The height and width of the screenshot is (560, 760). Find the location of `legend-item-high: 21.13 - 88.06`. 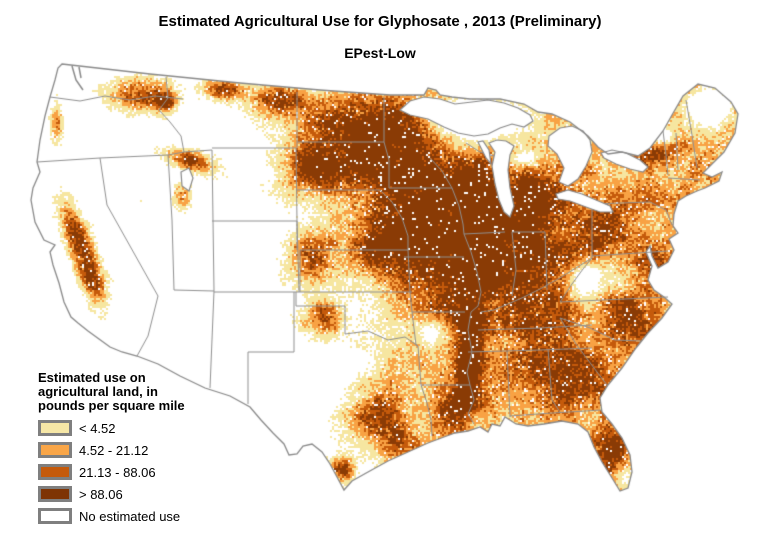

legend-item-high: 21.13 - 88.06 is located at coordinates (145, 472).